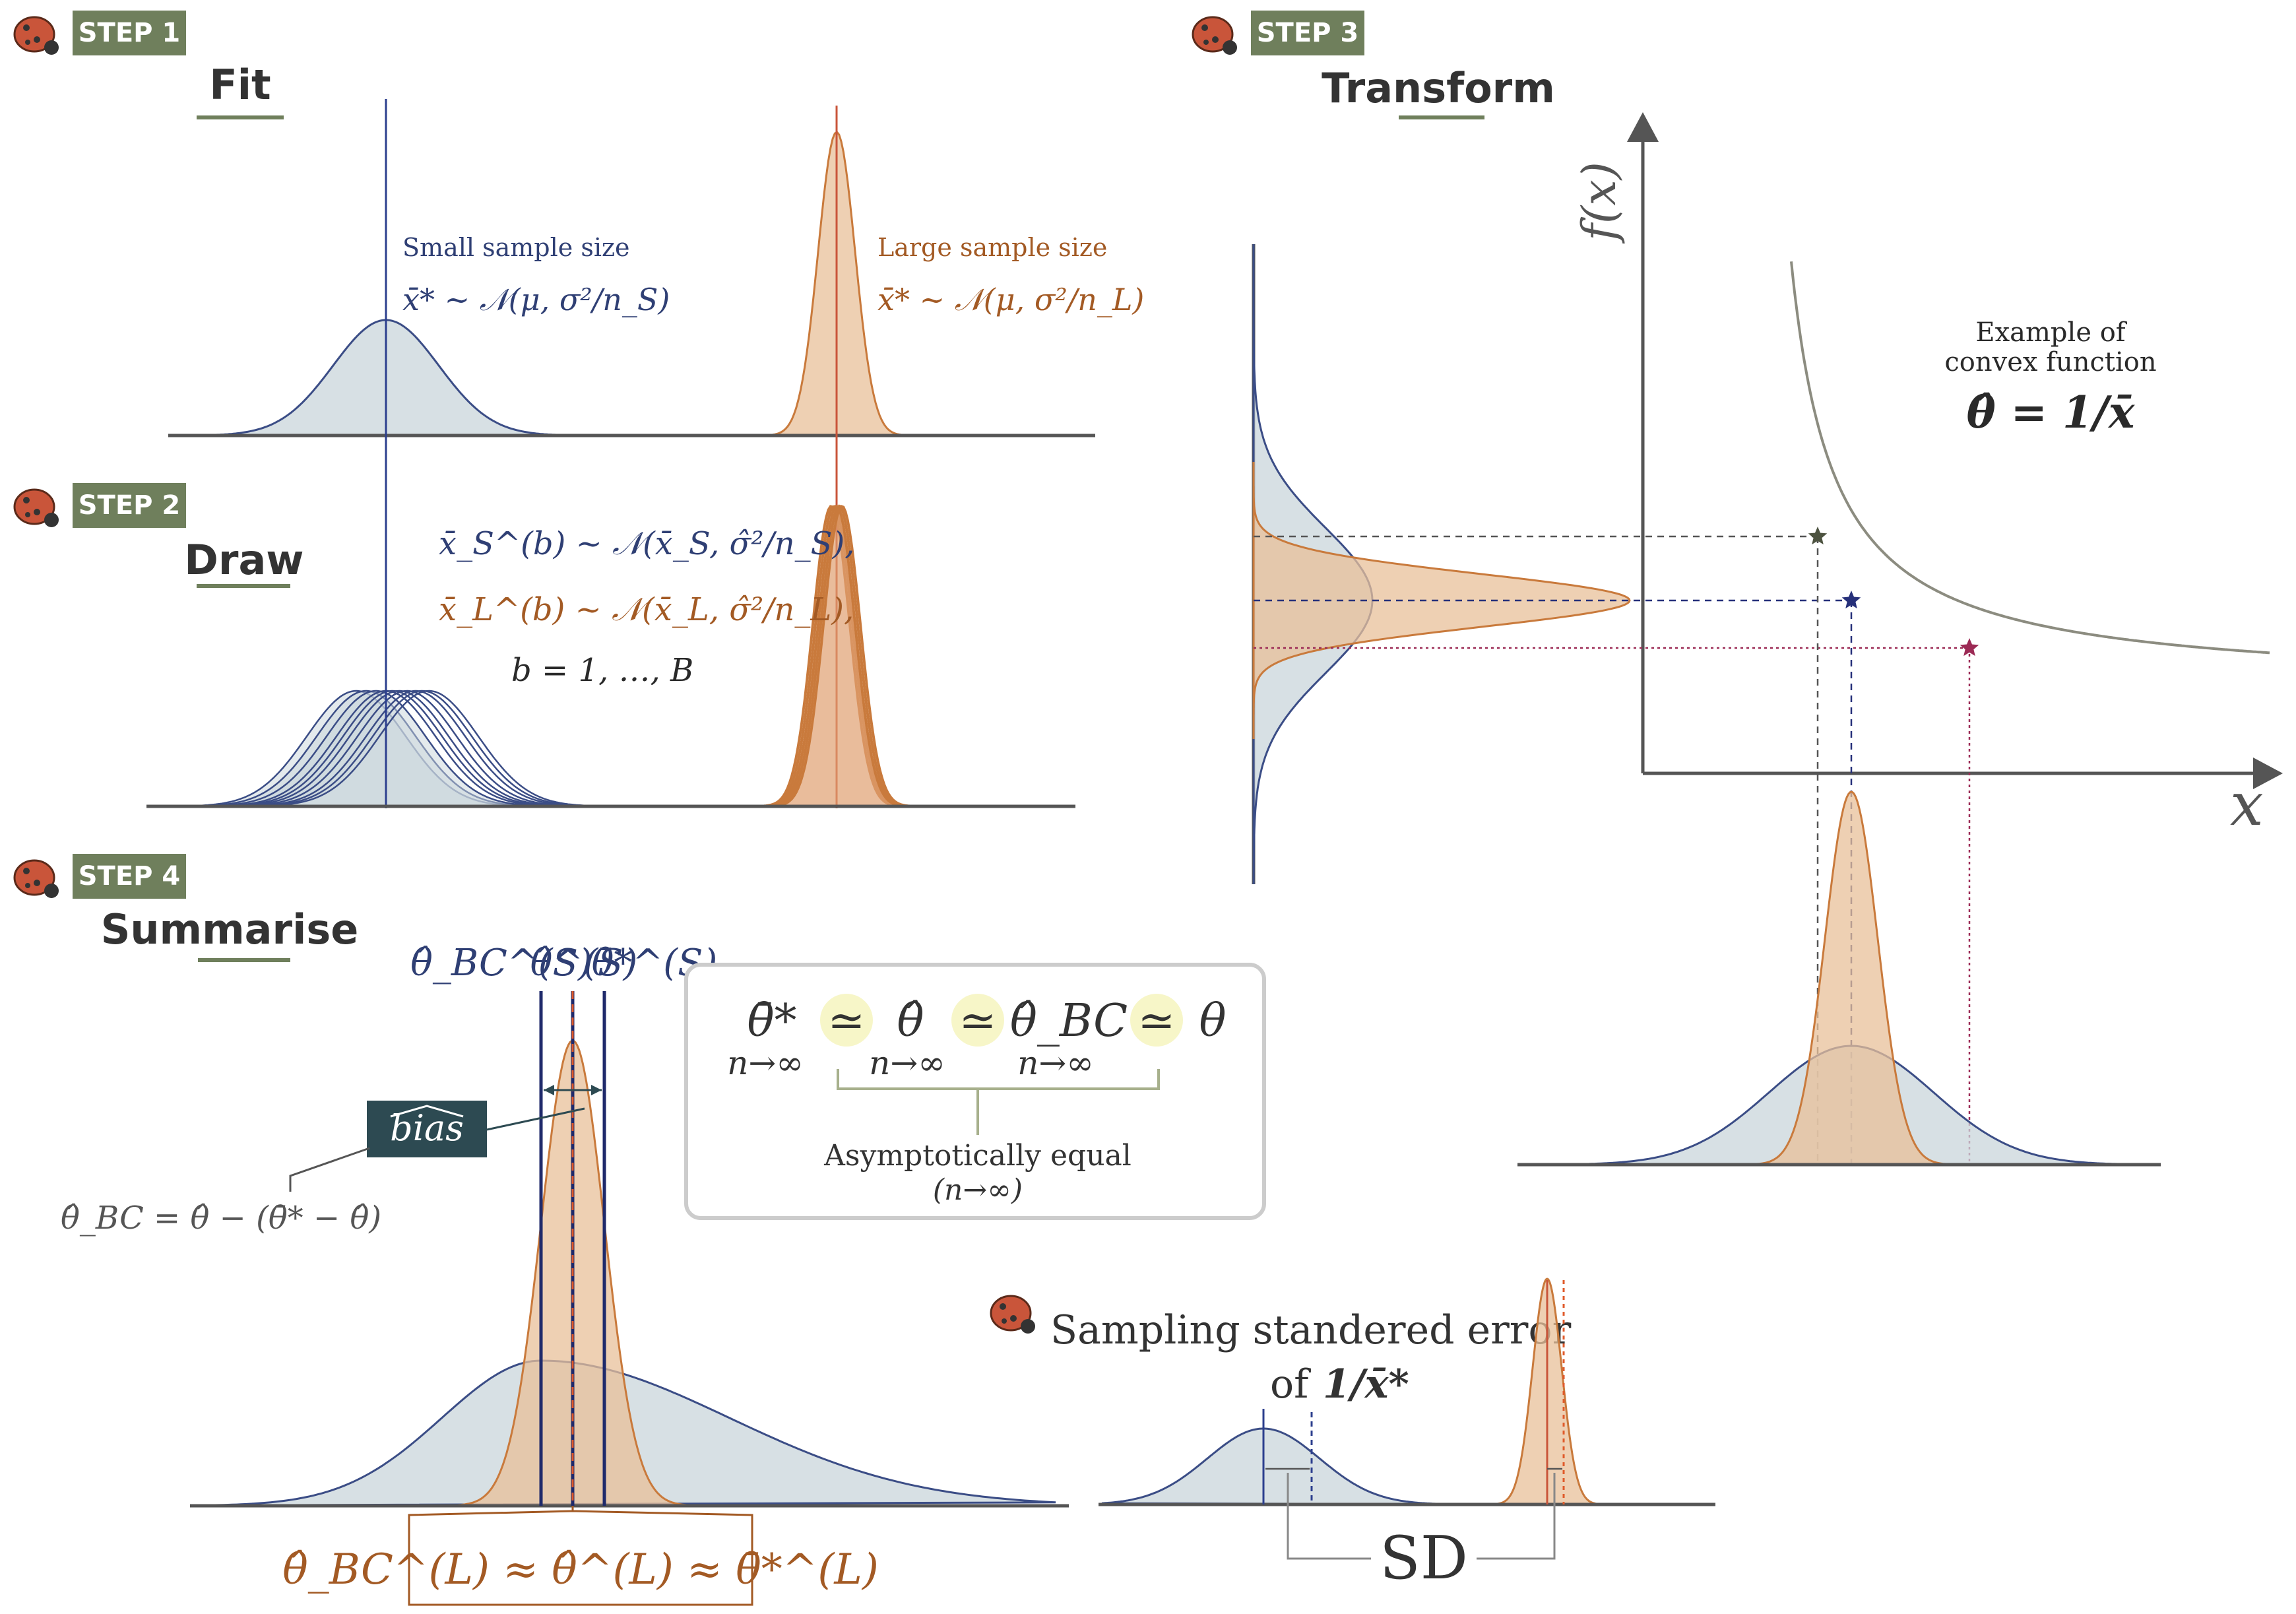 The height and width of the screenshot is (1614, 2296). I want to click on asym-theta-star: θ̄*, so click(772, 1021).